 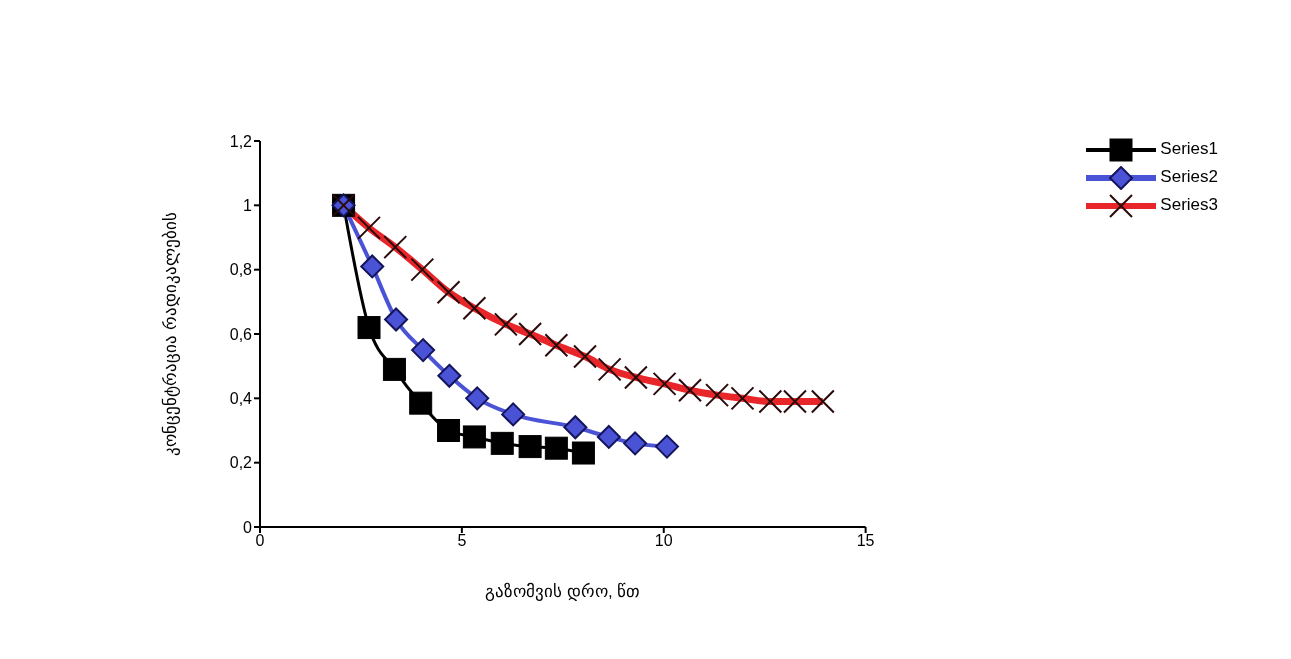 I want to click on y-axis-title: კონცენტრაცია რადიკალების, so click(x=171, y=334).